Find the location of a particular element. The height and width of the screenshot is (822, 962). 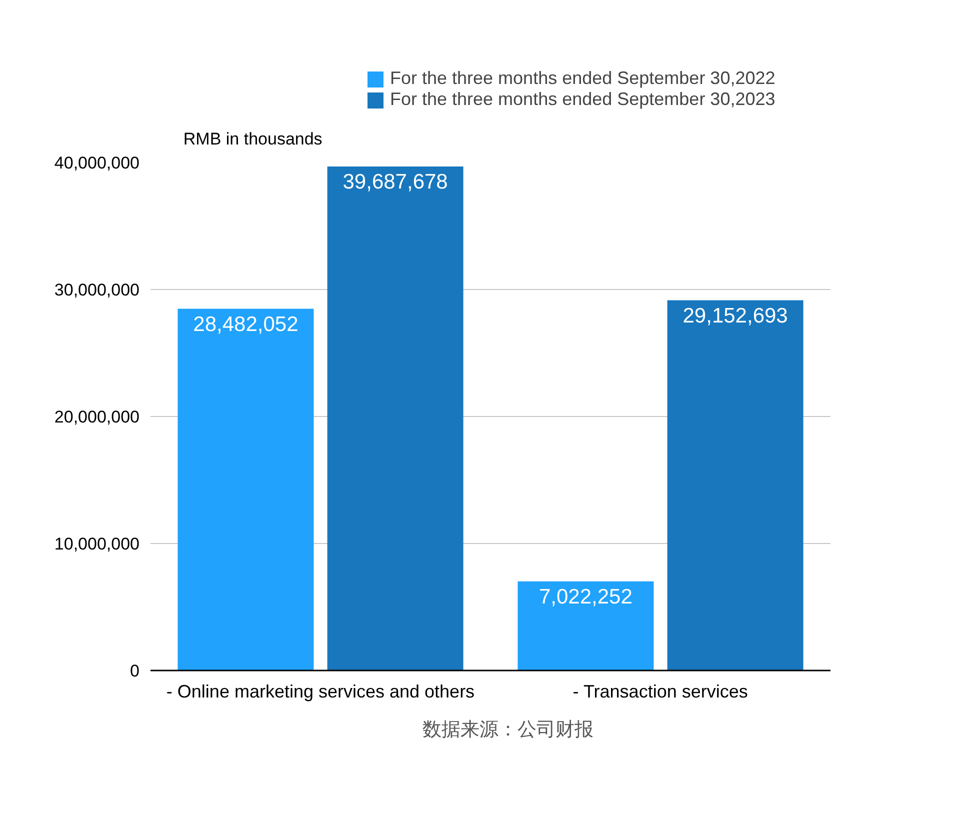

data-label: 29,152,693 is located at coordinates (735, 316).